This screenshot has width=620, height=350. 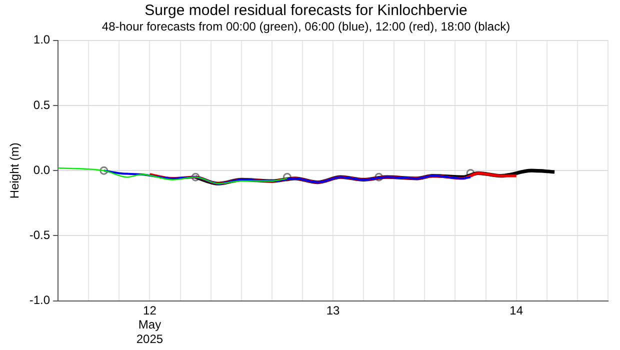 What do you see at coordinates (306, 27) in the screenshot?
I see `chart-subtitle: 48-hour forecasts from 00:00 (green), 06:00 (blue), 12:00 (red), 18:00 (black)` at bounding box center [306, 27].